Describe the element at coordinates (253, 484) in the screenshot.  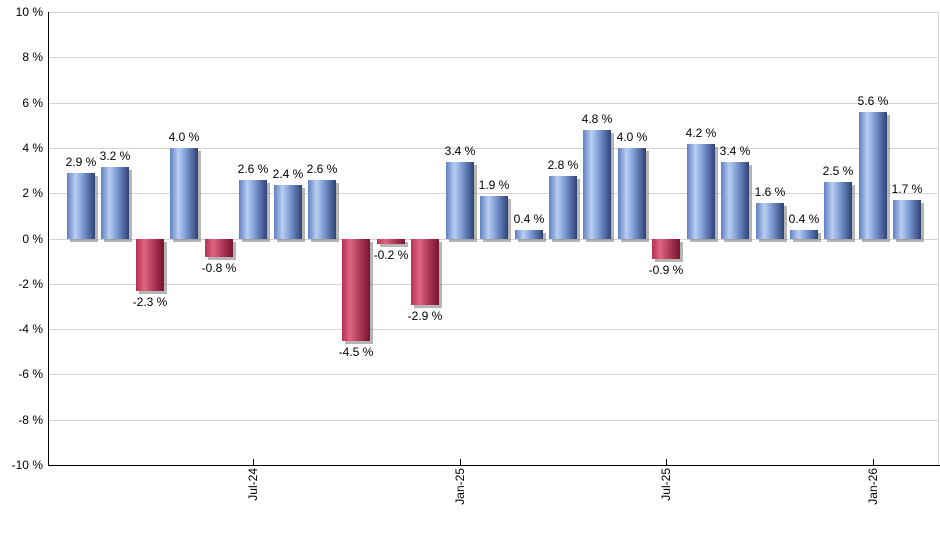
I see `x-axis-tick-label: Jul-24` at that location.